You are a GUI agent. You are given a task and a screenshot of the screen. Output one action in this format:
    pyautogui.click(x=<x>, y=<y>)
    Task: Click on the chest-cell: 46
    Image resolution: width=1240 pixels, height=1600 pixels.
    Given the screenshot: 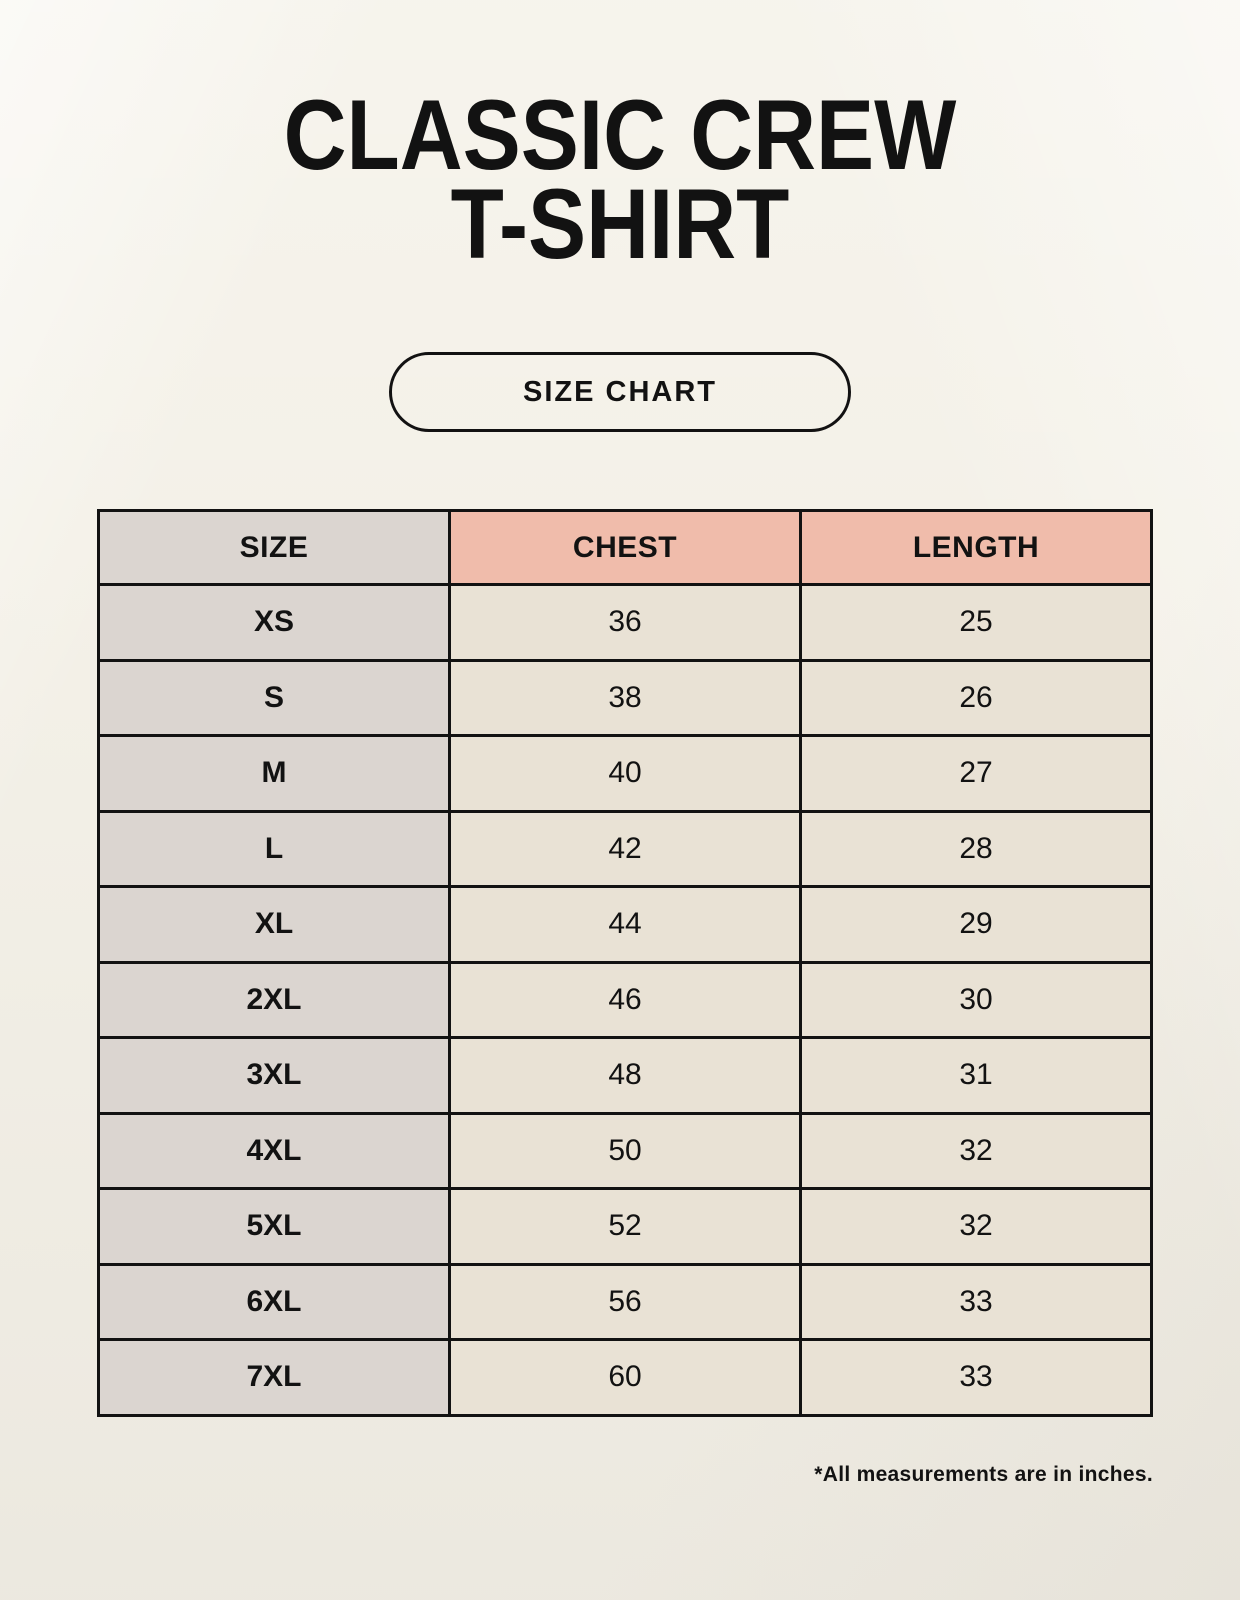 What is the action you would take?
    pyautogui.click(x=625, y=999)
    